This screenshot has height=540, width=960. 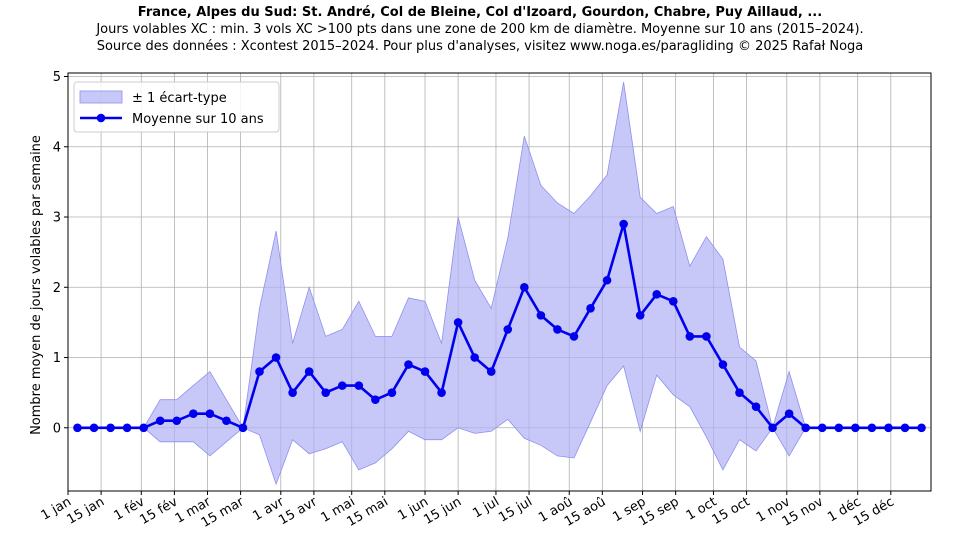 What do you see at coordinates (57, 77) in the screenshot?
I see `y-tick-label: 5` at bounding box center [57, 77].